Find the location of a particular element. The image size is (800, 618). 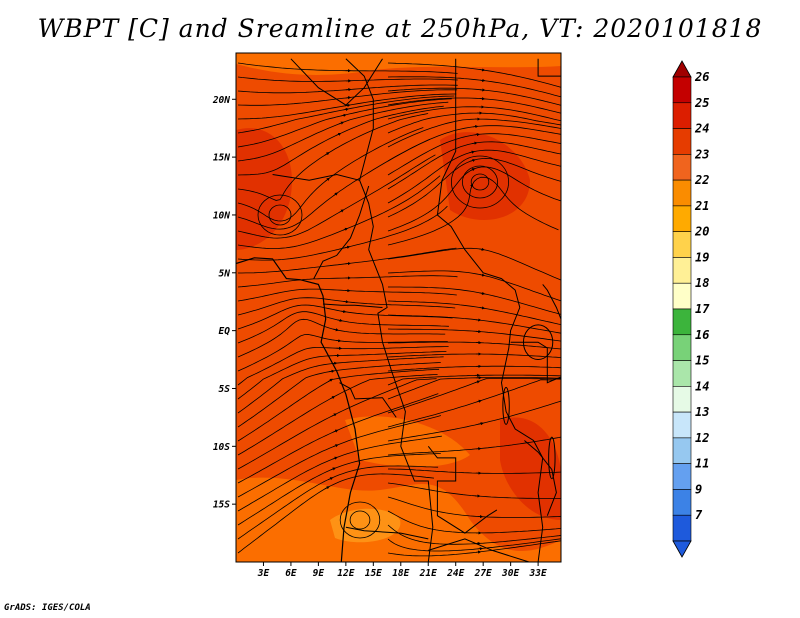

lon-tick-label: 3E is located at coordinates (263, 573).